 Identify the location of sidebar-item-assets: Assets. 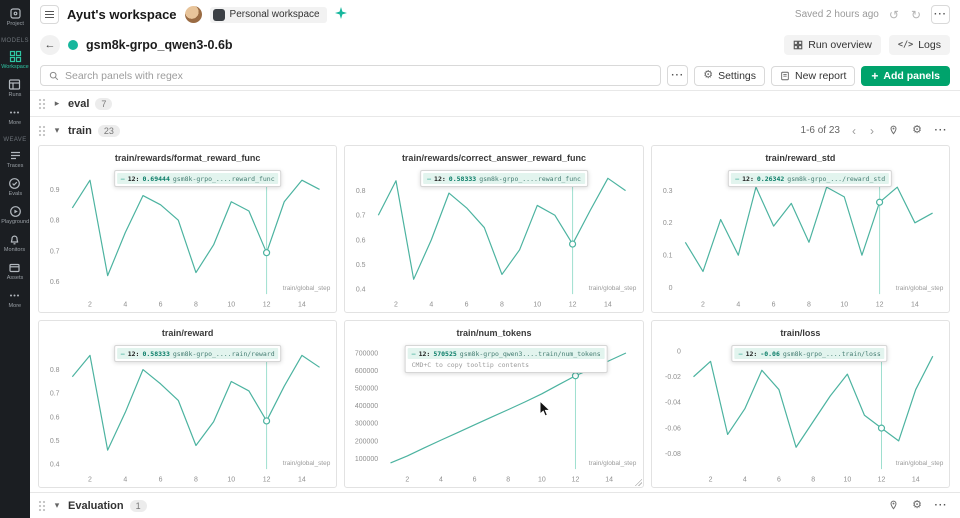
(15, 271).